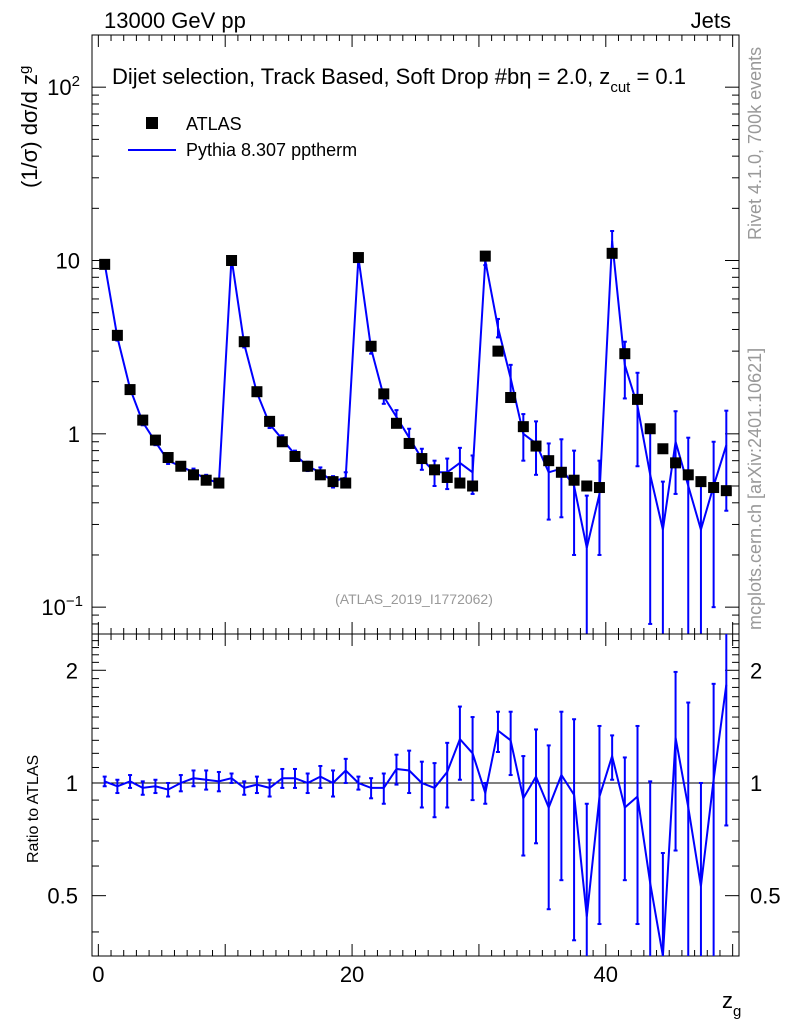  What do you see at coordinates (62, 896) in the screenshot?
I see `ratio-y-tick-label: 0.5` at bounding box center [62, 896].